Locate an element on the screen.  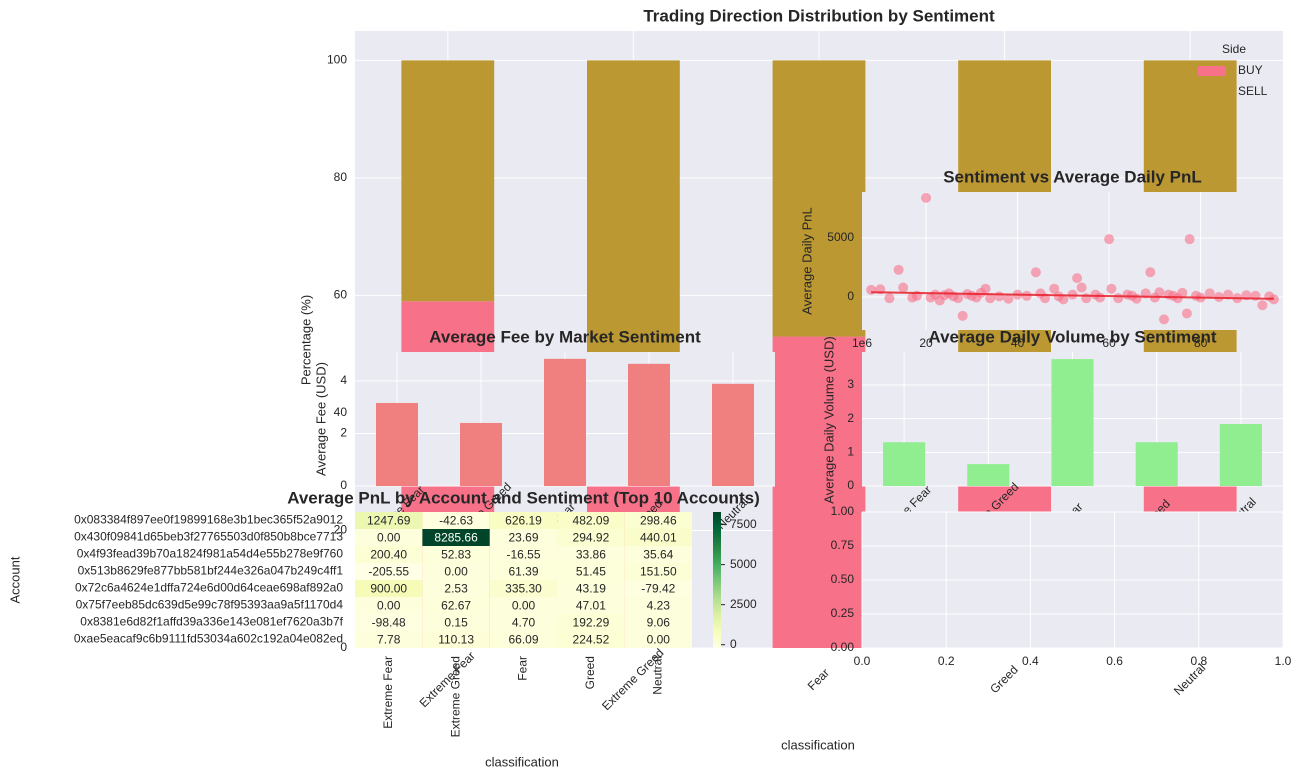
cell-label: 66.09 is located at coordinates (523, 640).